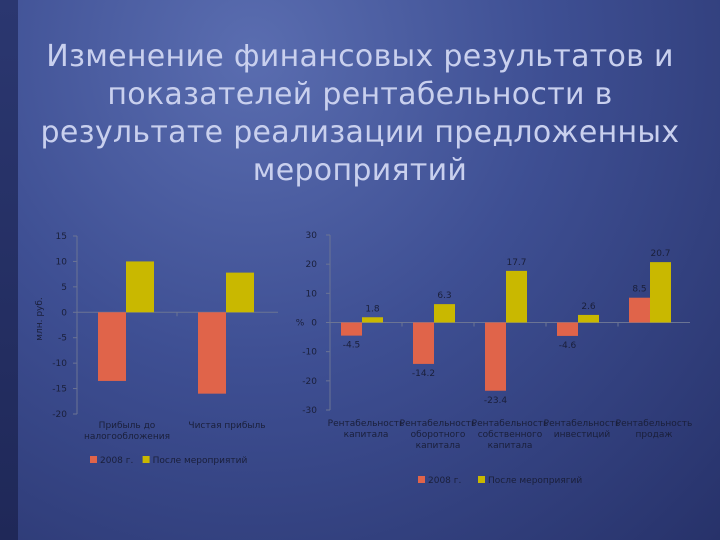 The height and width of the screenshot is (540, 720). What do you see at coordinates (568, 346) in the screenshot?
I see `data-label: -4.6` at bounding box center [568, 346].